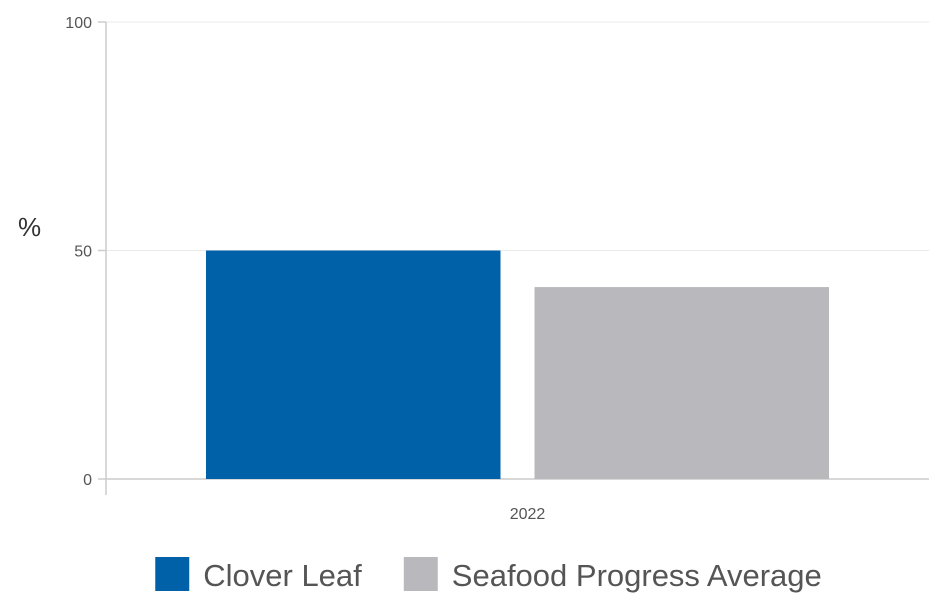  Describe the element at coordinates (637, 575) in the screenshot. I see `legend-label: Seafood Progress Average` at that location.